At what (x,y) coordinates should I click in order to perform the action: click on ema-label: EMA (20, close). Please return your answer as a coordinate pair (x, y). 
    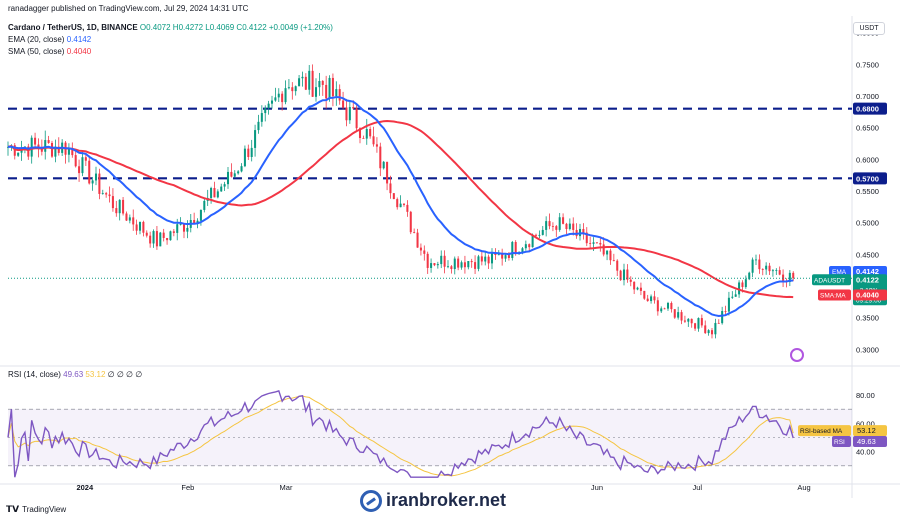
    Looking at the image, I should click on (36, 39).